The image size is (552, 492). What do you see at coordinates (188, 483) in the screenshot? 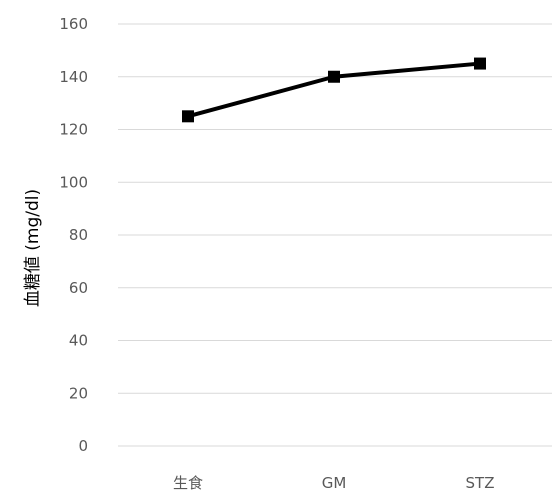
I see `x-tick-label: 生食` at bounding box center [188, 483].